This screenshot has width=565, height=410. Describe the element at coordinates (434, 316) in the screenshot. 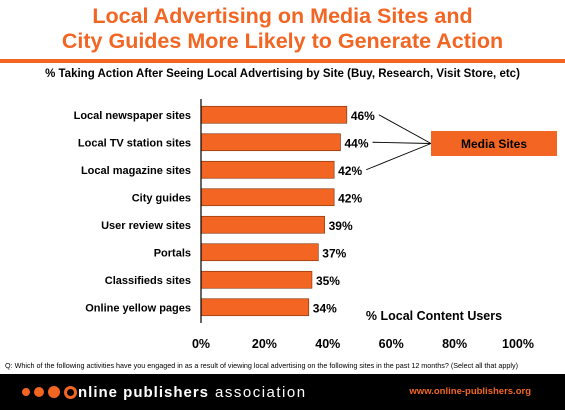

I see `x-axis-label: % Local Content Users` at that location.